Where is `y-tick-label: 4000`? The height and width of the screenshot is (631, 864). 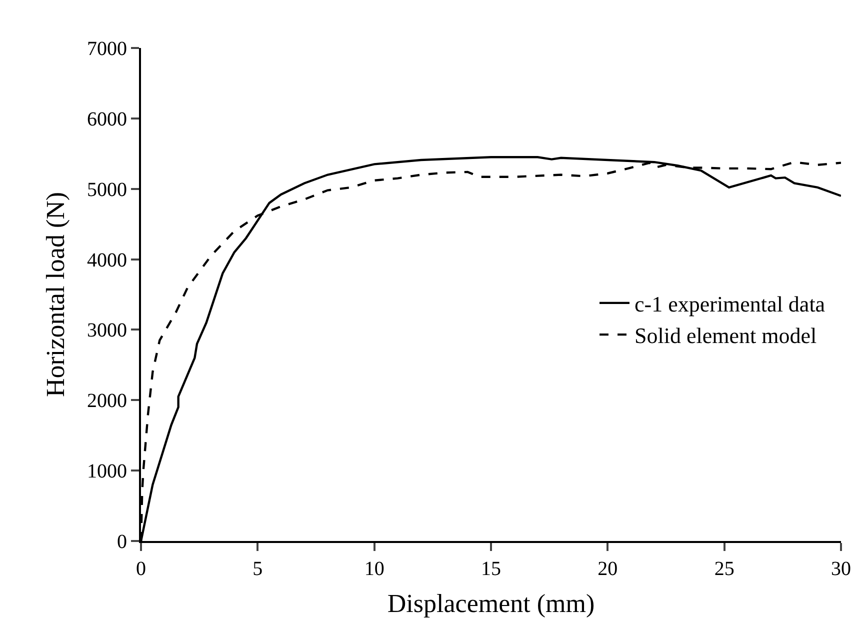 y-tick-label: 4000 is located at coordinates (107, 260).